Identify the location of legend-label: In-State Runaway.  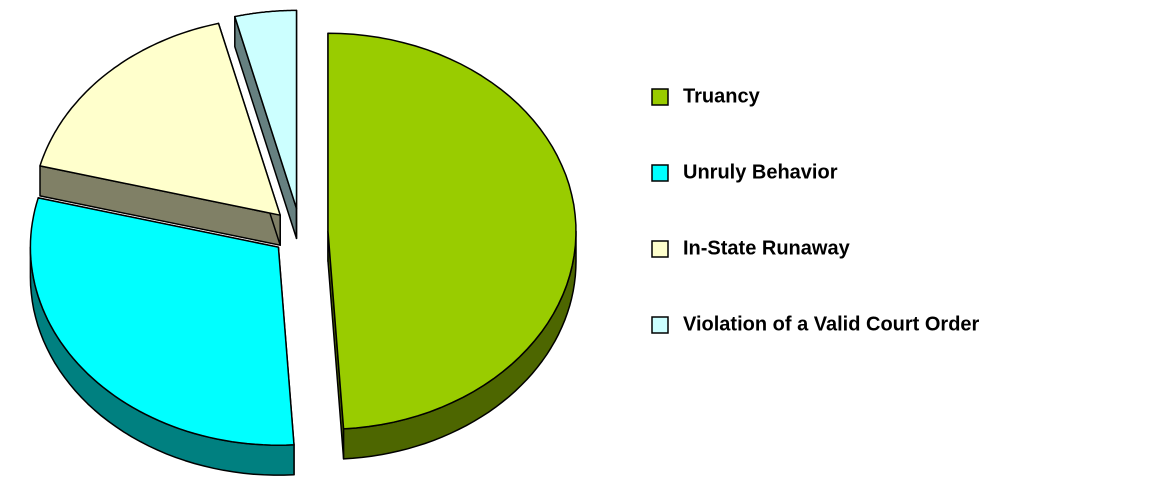
(767, 248).